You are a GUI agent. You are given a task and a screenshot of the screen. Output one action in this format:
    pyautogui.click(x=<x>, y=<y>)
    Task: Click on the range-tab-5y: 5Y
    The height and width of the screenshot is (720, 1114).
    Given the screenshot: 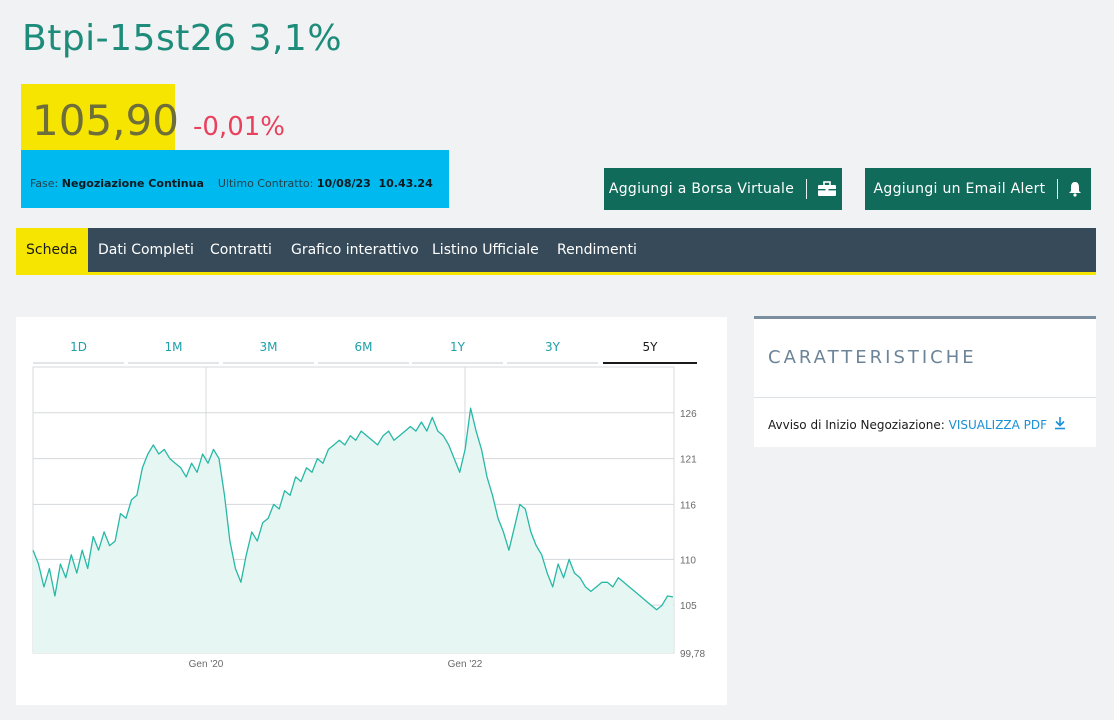 What is the action you would take?
    pyautogui.click(x=650, y=350)
    